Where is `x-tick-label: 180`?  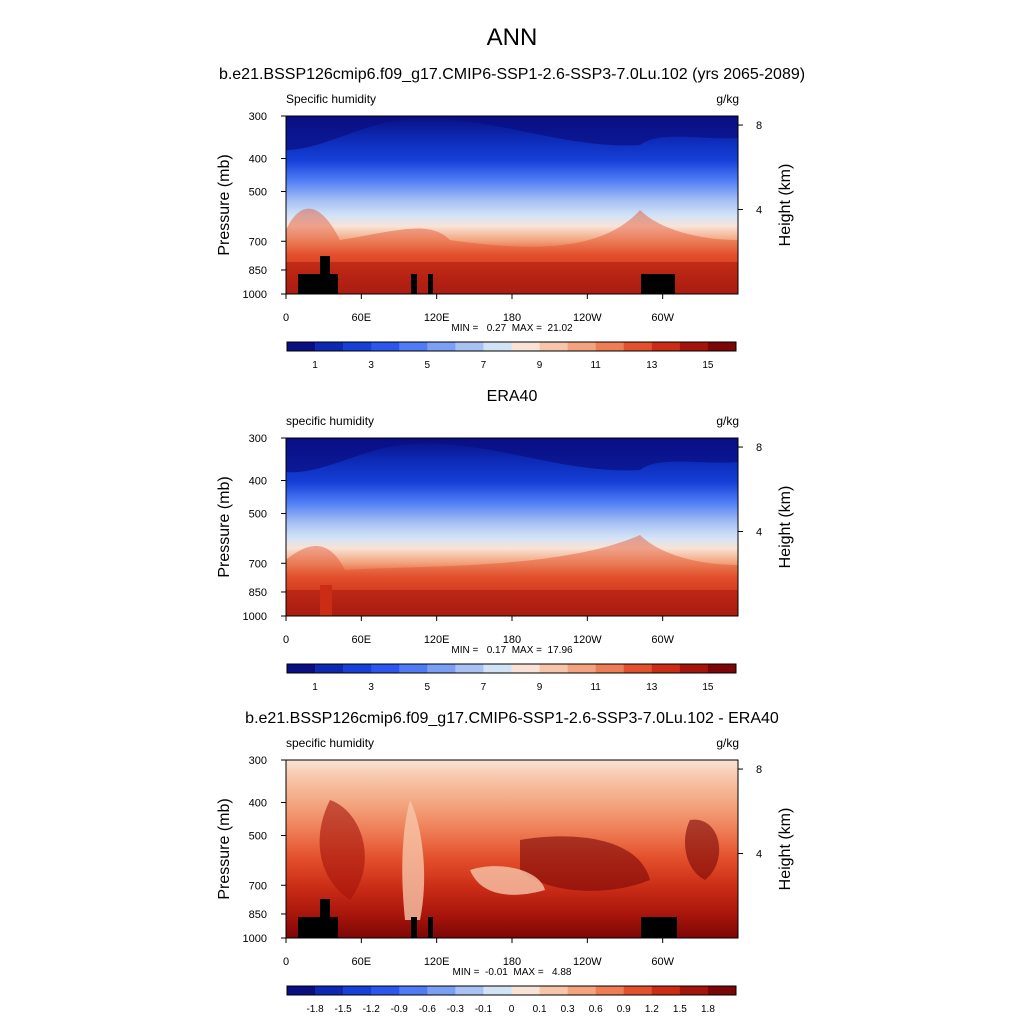
x-tick-label: 180 is located at coordinates (512, 318).